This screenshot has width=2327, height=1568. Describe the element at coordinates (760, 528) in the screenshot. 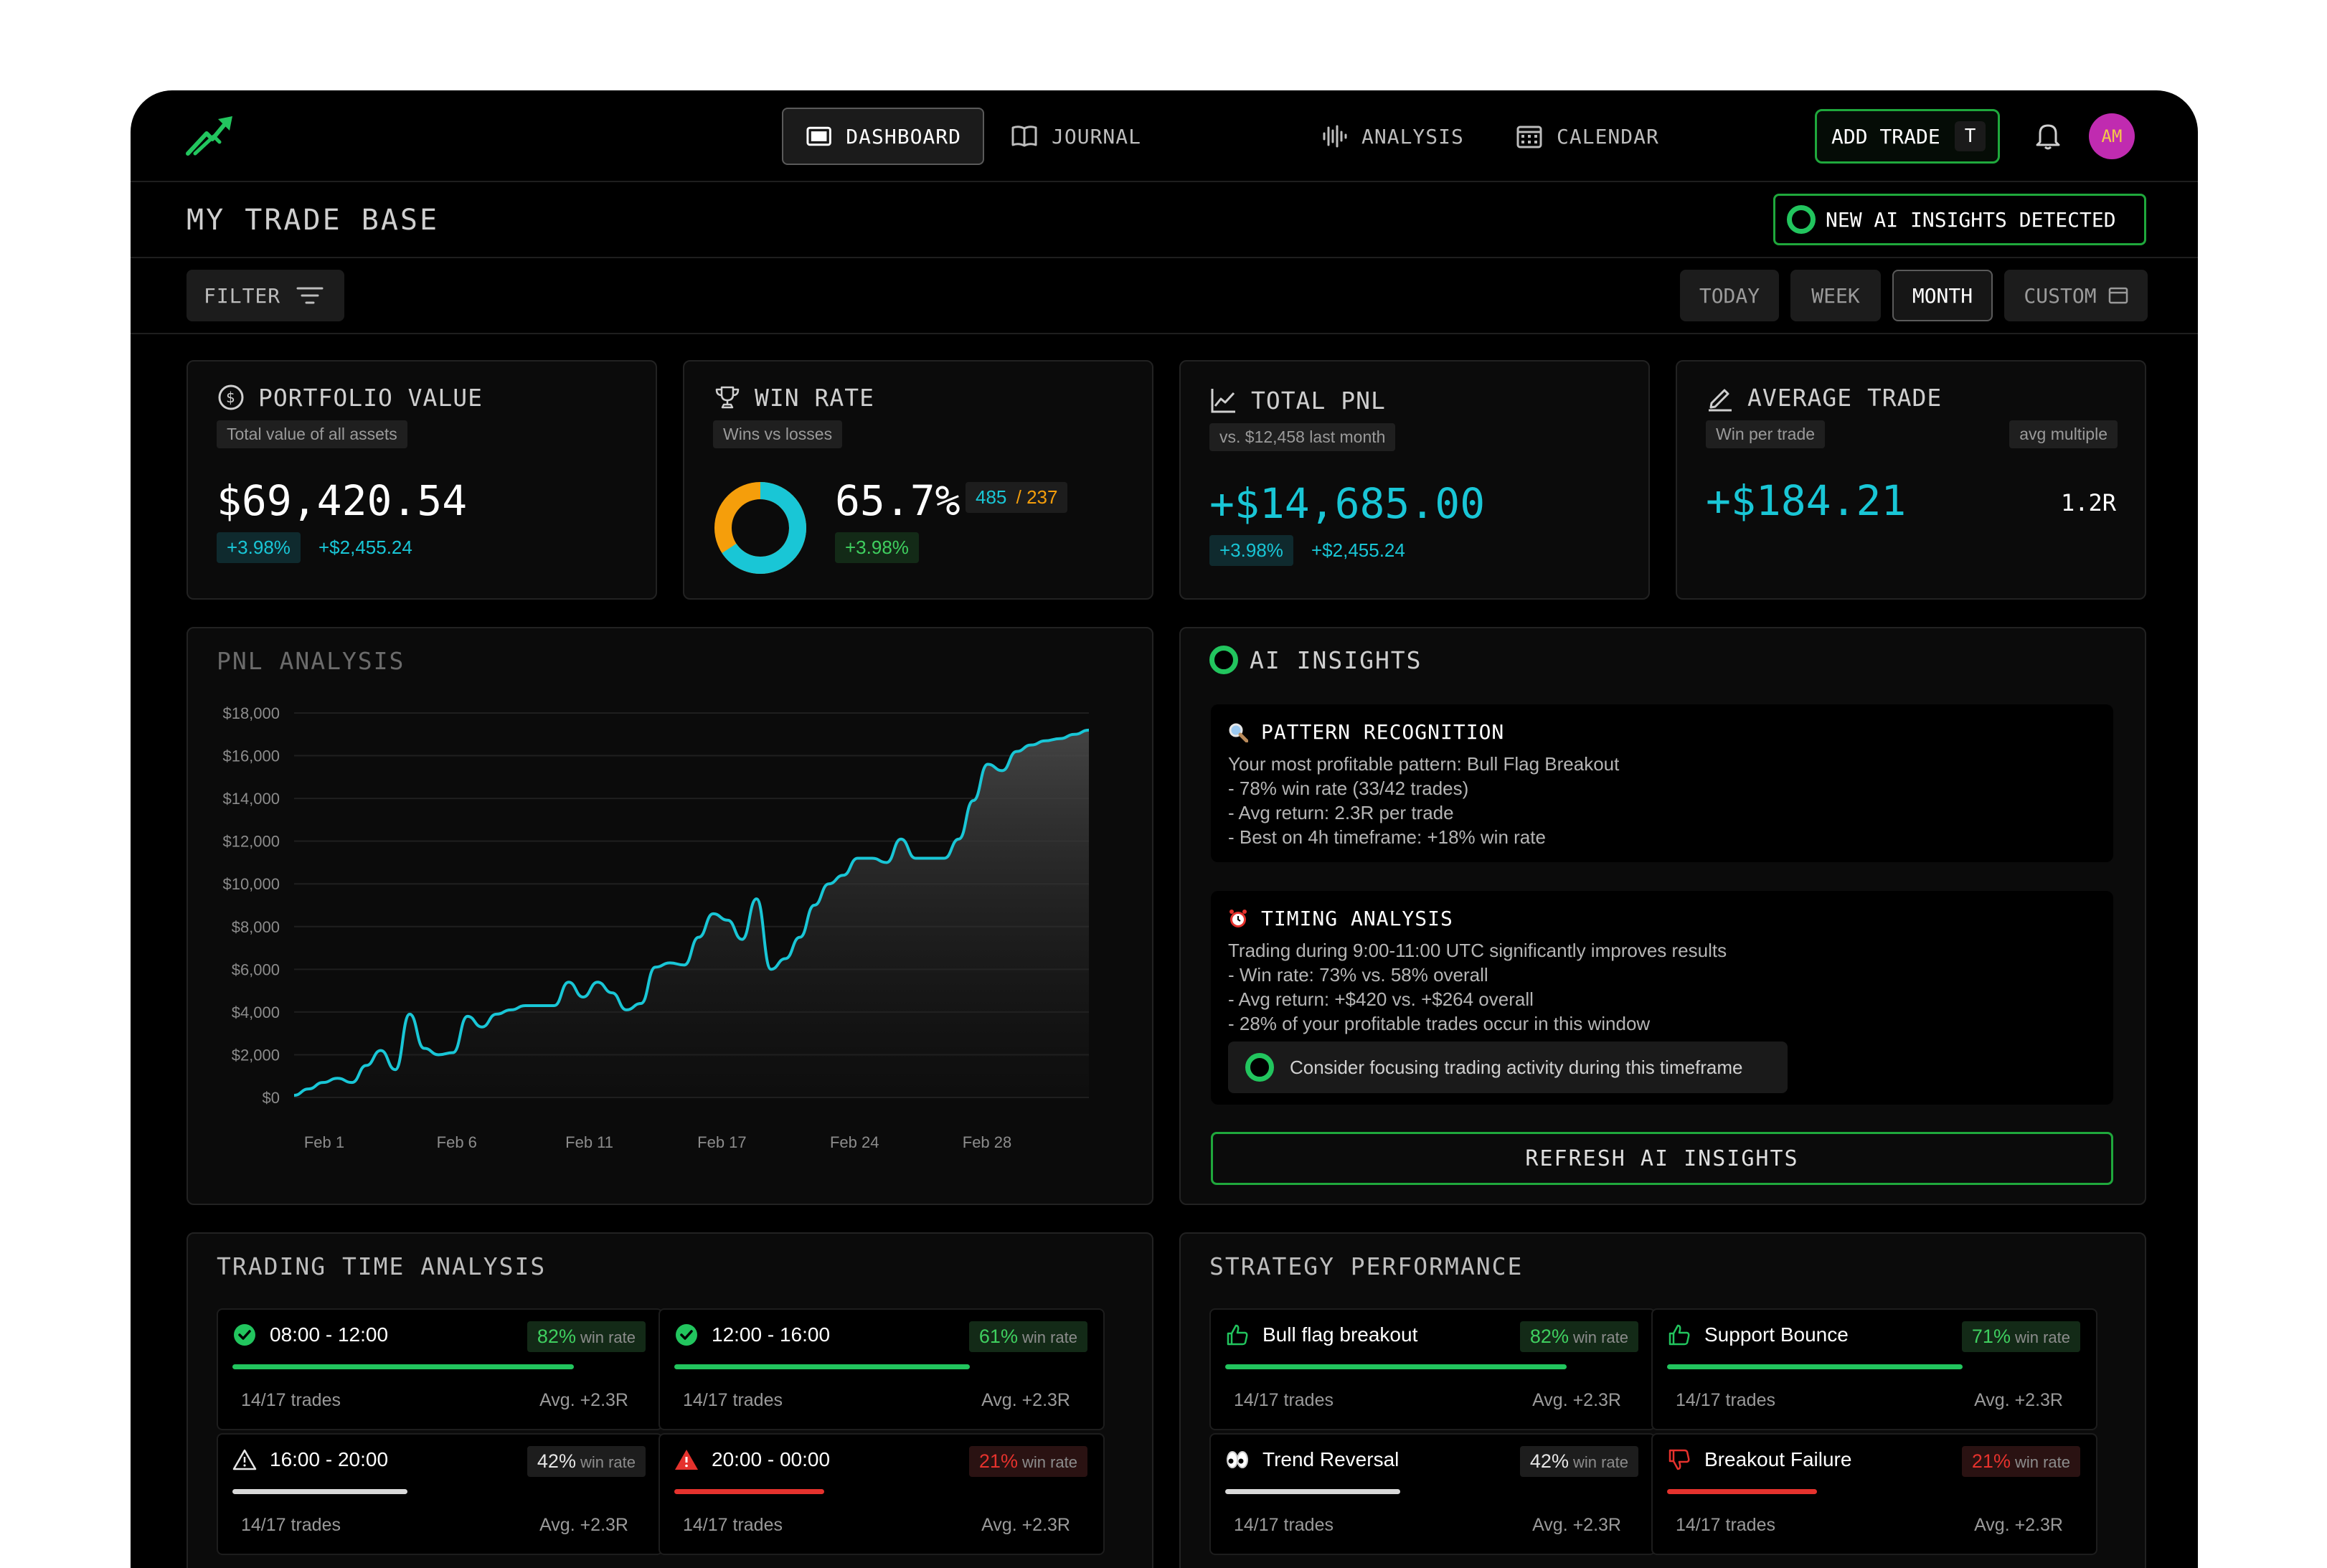

I see `donut-win-arc` at that location.